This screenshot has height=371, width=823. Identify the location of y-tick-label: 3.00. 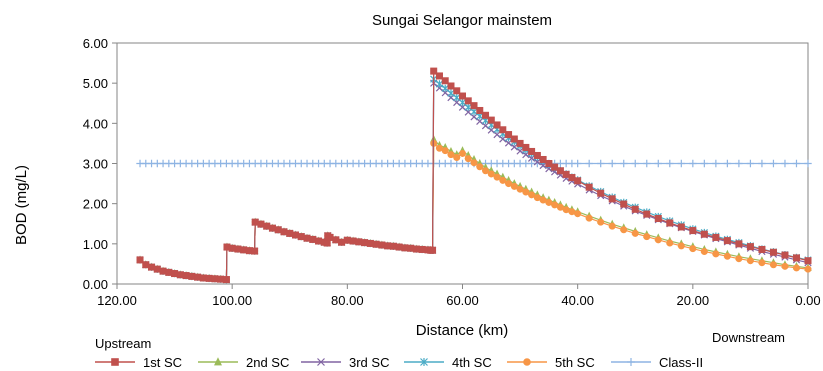
(95, 164).